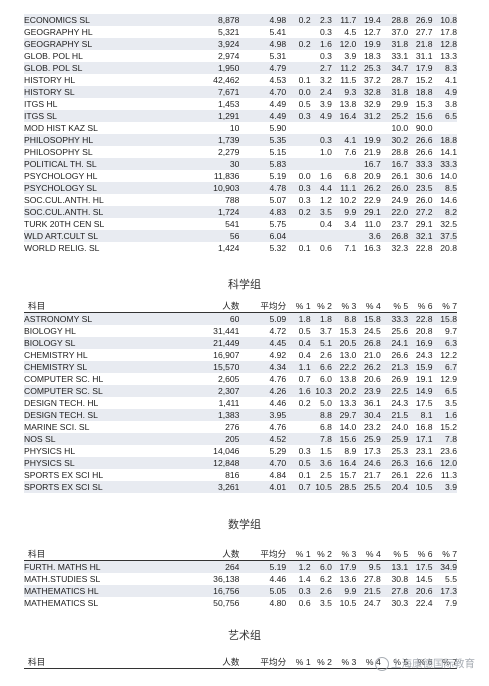 The width and height of the screenshot is (489, 686). What do you see at coordinates (368, 367) in the screenshot?
I see `value-cell: 26.2` at bounding box center [368, 367].